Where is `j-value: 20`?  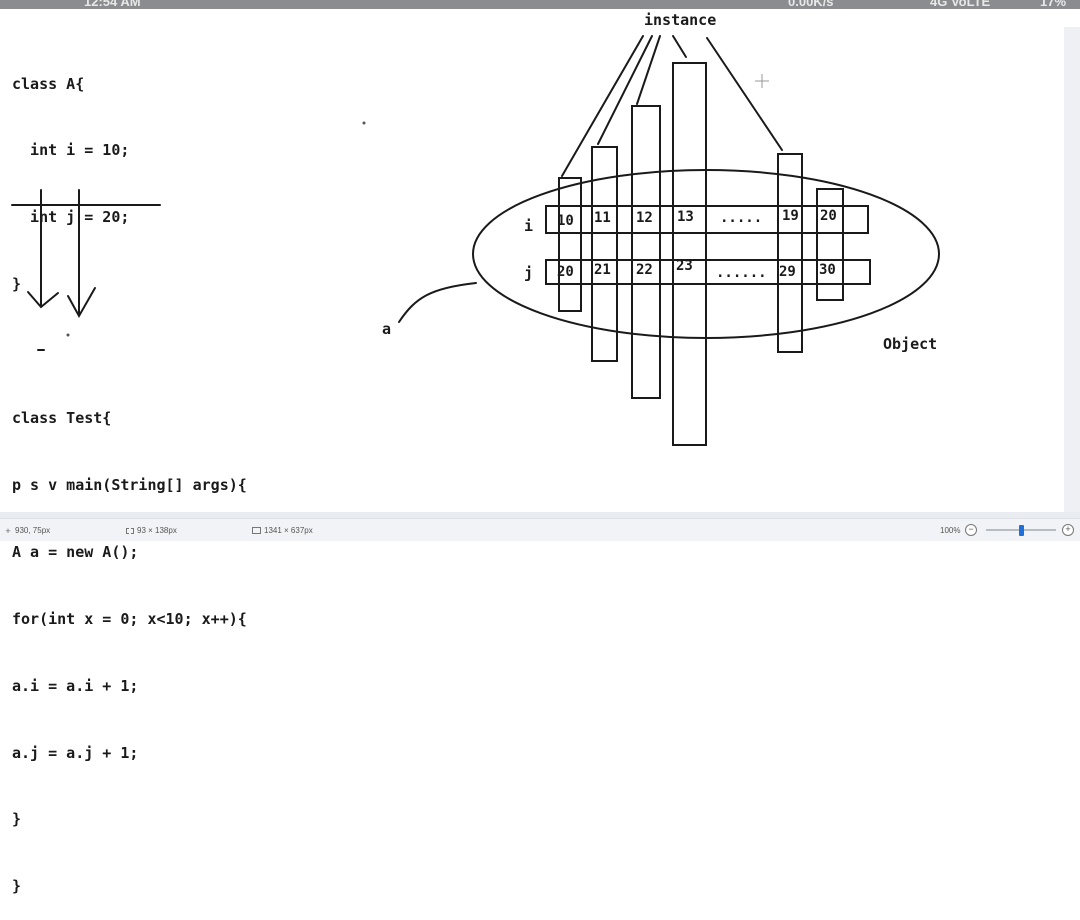
j-value: 20 is located at coordinates (565, 272).